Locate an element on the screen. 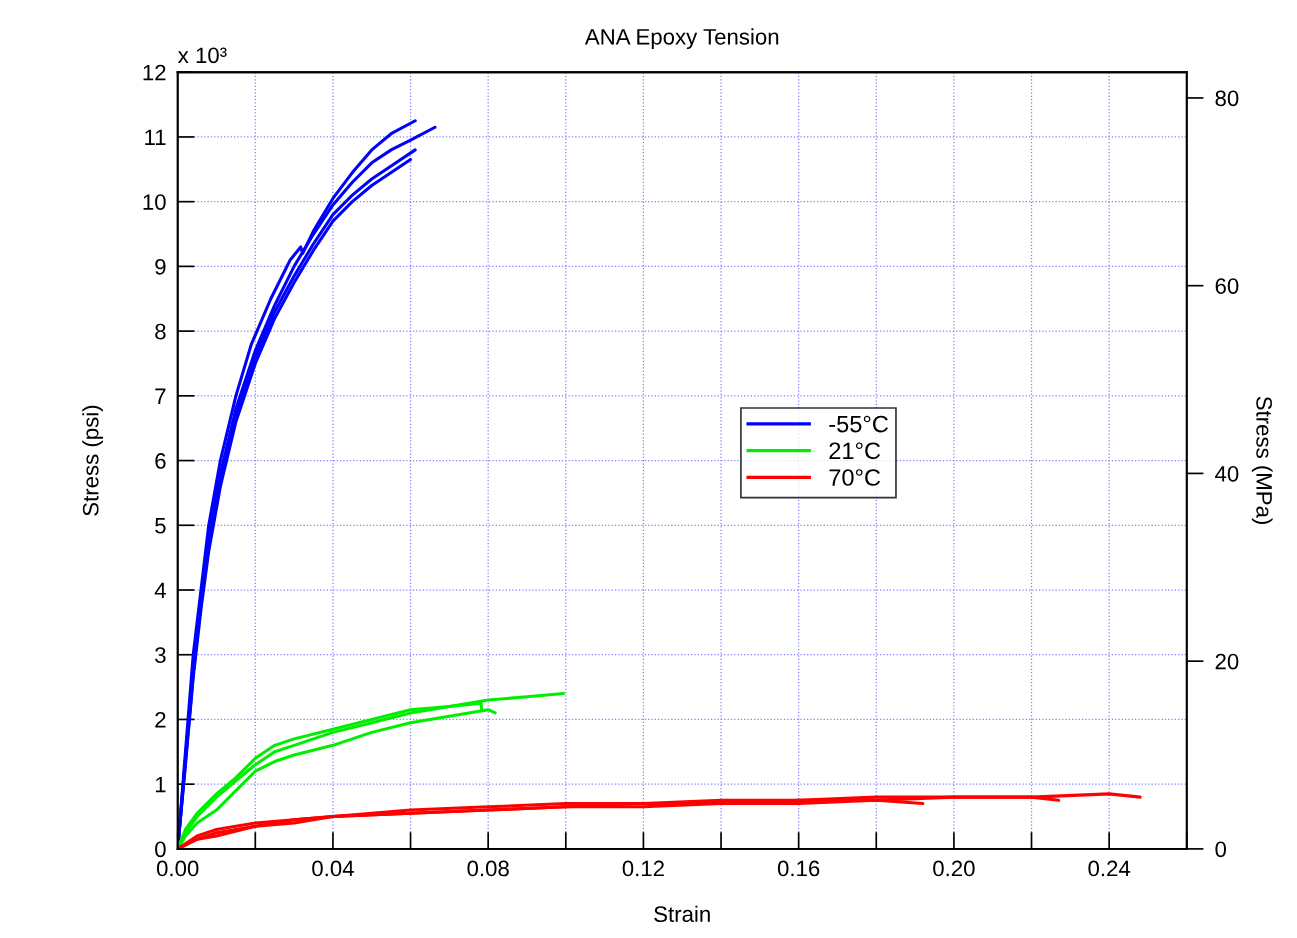 This screenshot has height=938, width=1297. y-tick-label: 5 is located at coordinates (160, 526).